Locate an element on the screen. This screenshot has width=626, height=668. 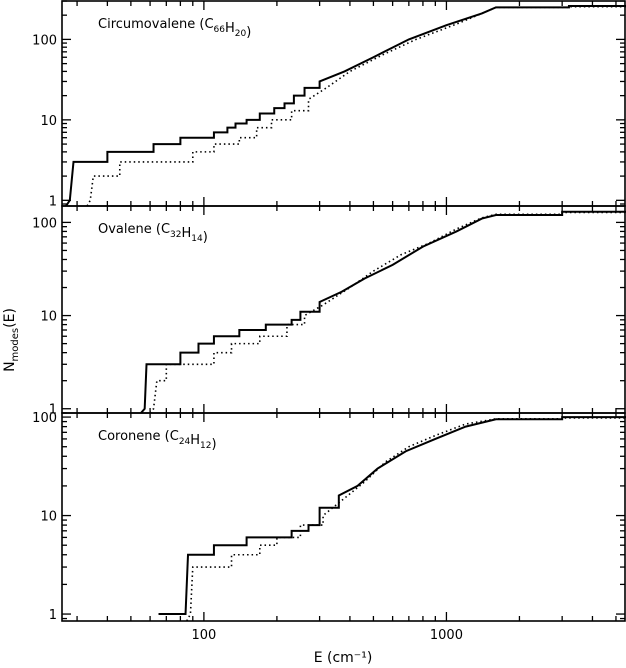
panel-label-subscript: 32 is located at coordinates (175, 235).